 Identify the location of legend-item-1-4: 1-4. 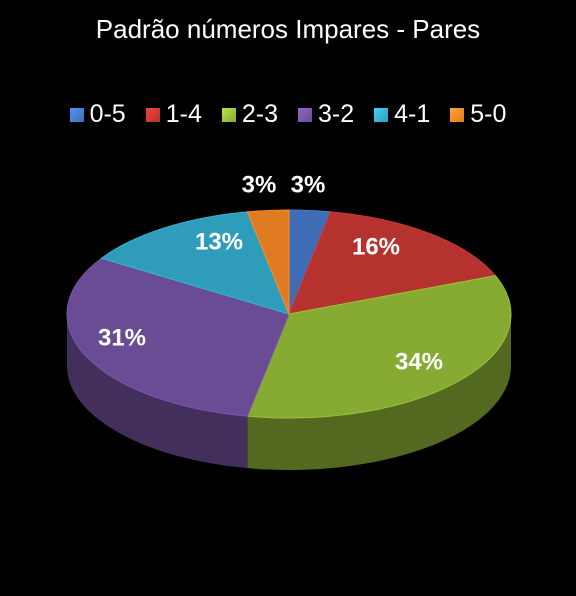
(173, 114).